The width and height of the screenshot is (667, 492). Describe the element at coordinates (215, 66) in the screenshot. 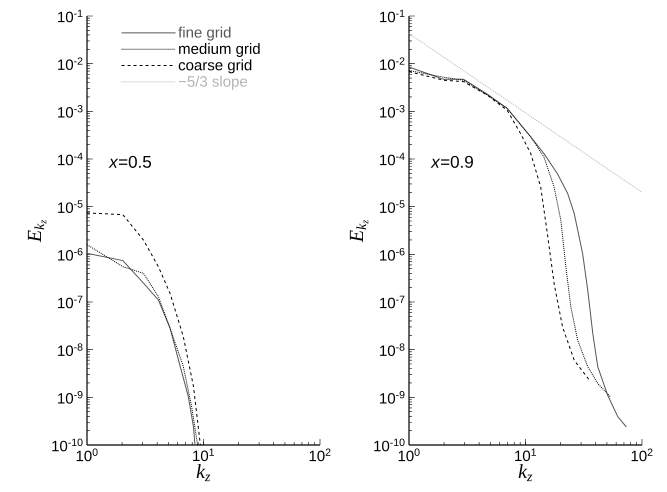

I see `legend-label: coarse grid` at that location.